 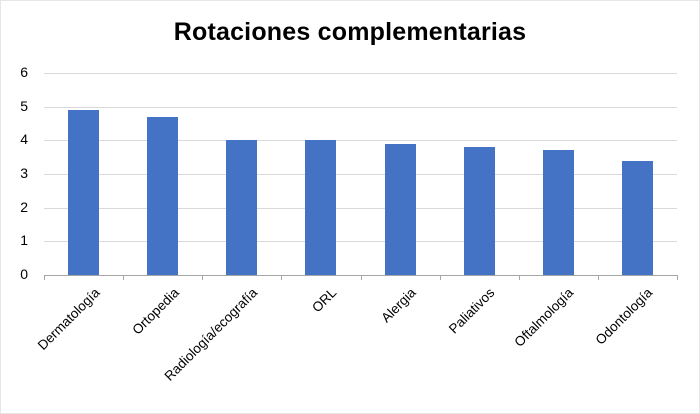 I want to click on bar-orl, so click(x=321, y=207).